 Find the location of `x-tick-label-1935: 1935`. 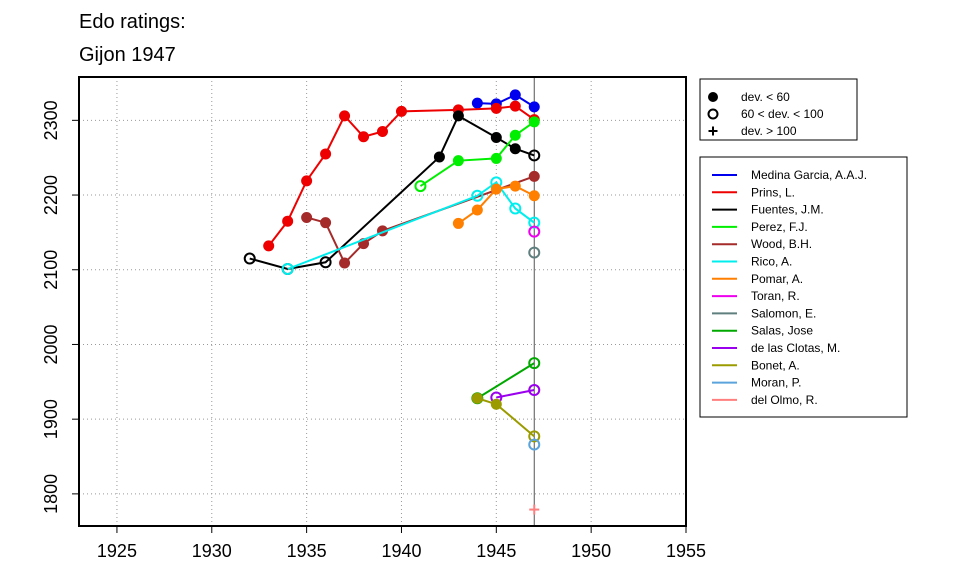

x-tick-label-1935: 1935 is located at coordinates (307, 551).